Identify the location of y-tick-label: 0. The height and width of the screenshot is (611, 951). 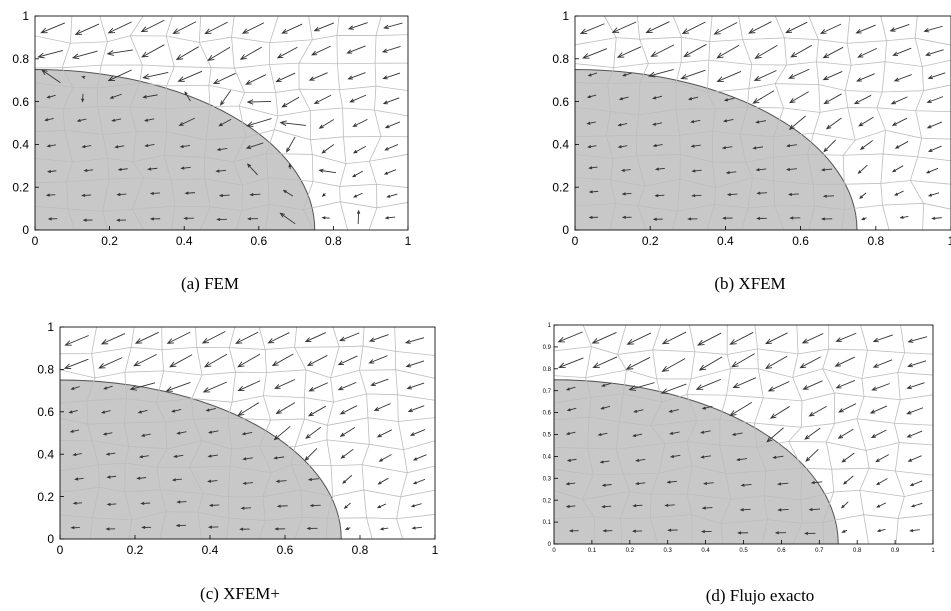
(25, 230).